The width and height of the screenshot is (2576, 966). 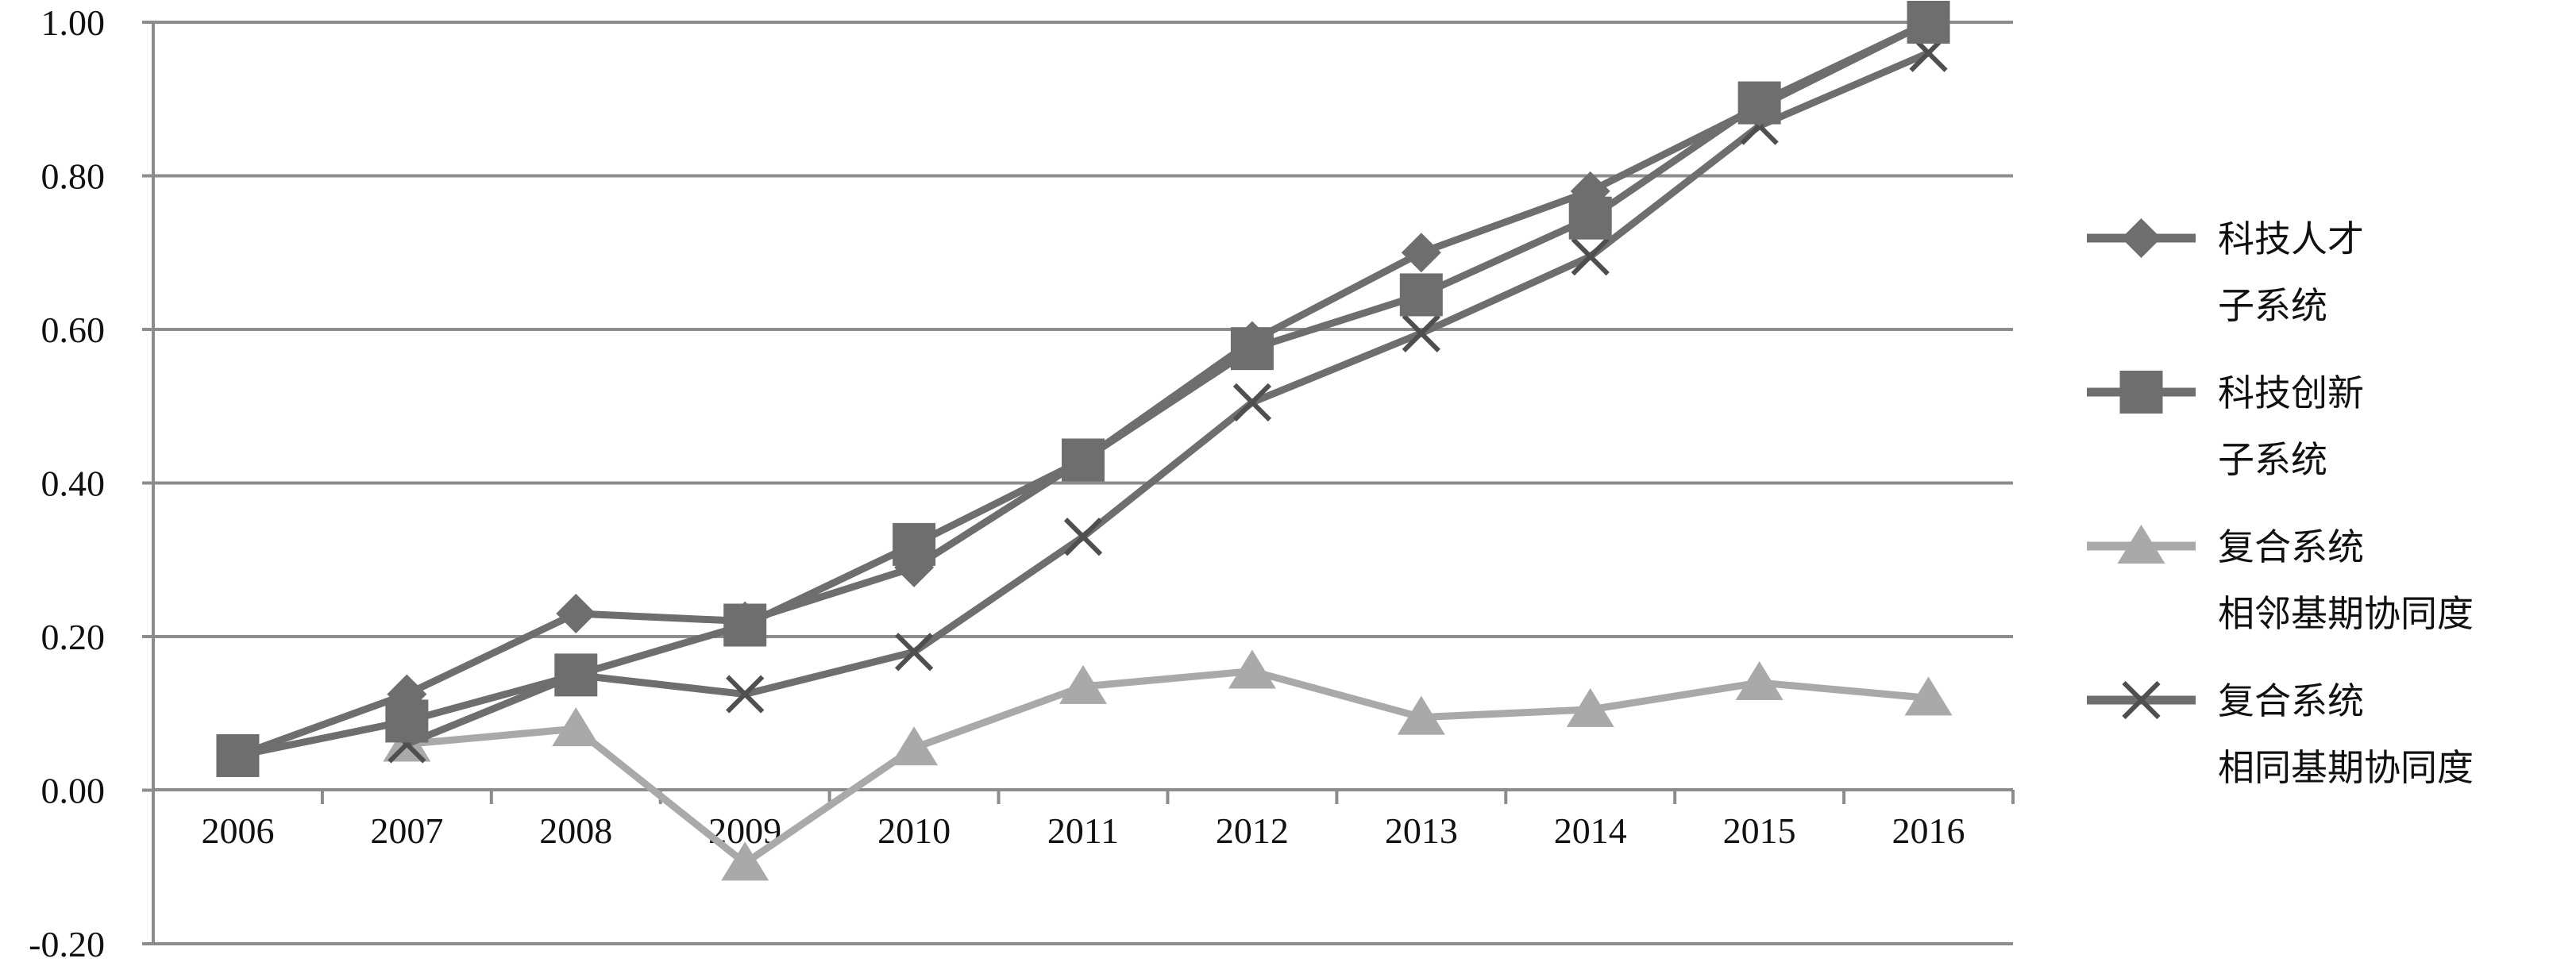 What do you see at coordinates (73, 637) in the screenshot?
I see `y-tick-label: 0.20` at bounding box center [73, 637].